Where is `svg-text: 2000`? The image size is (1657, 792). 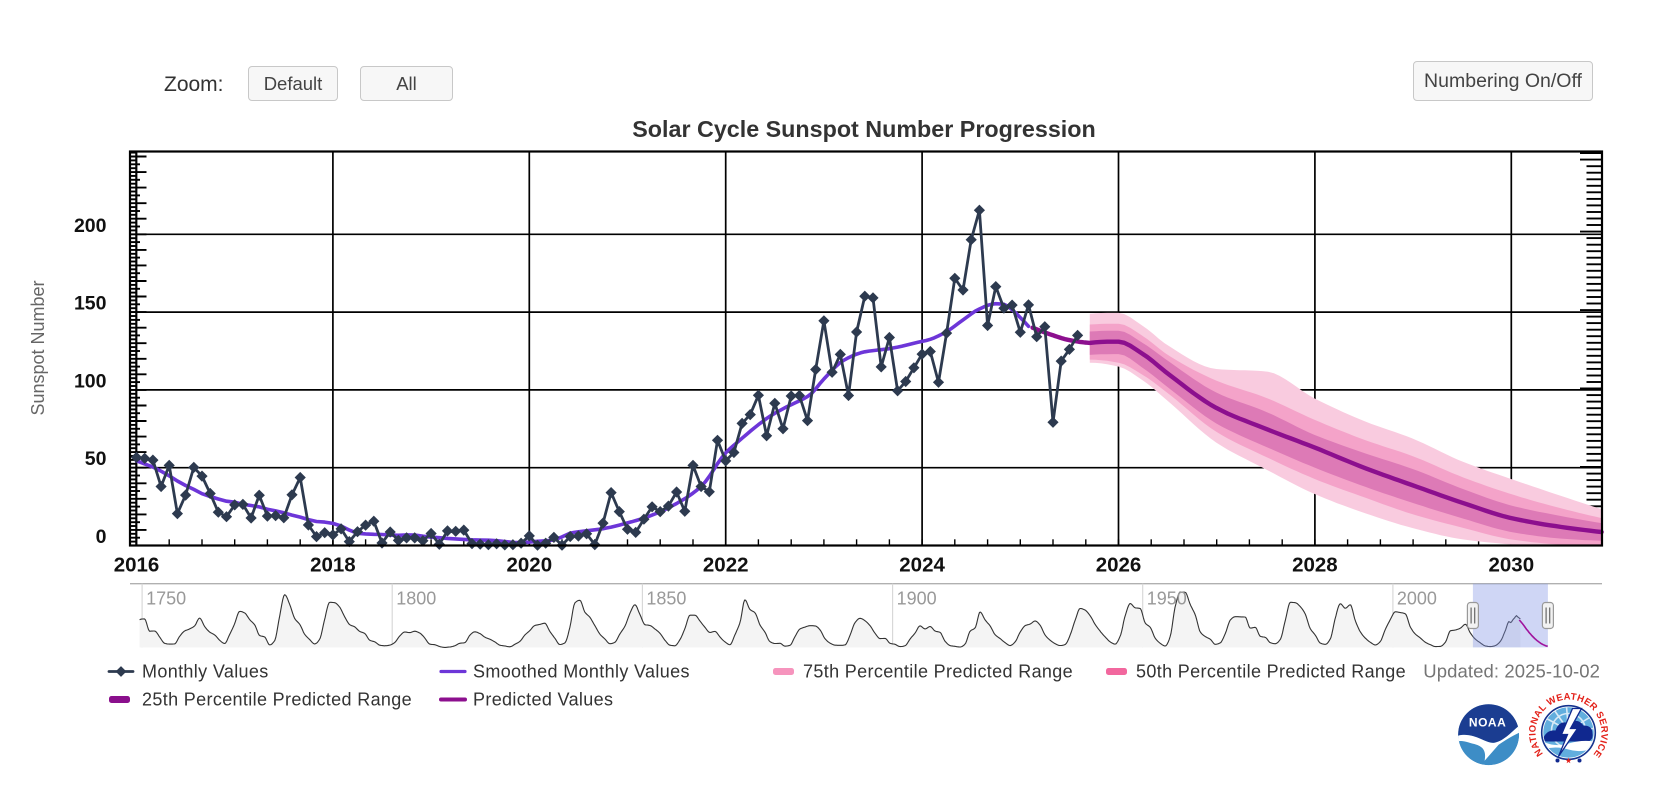
svg-text: 2000 is located at coordinates (1417, 599).